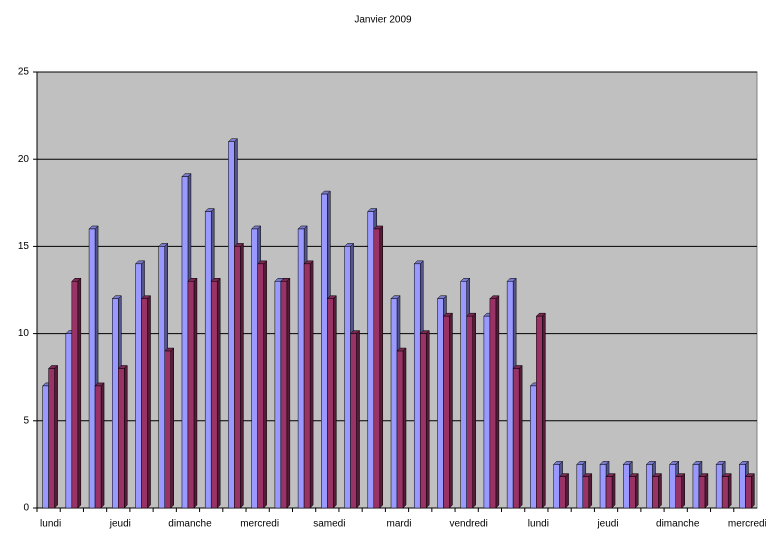 Image resolution: width=766 pixels, height=534 pixels. Describe the element at coordinates (26, 508) in the screenshot. I see `y-tick-label: 0` at that location.